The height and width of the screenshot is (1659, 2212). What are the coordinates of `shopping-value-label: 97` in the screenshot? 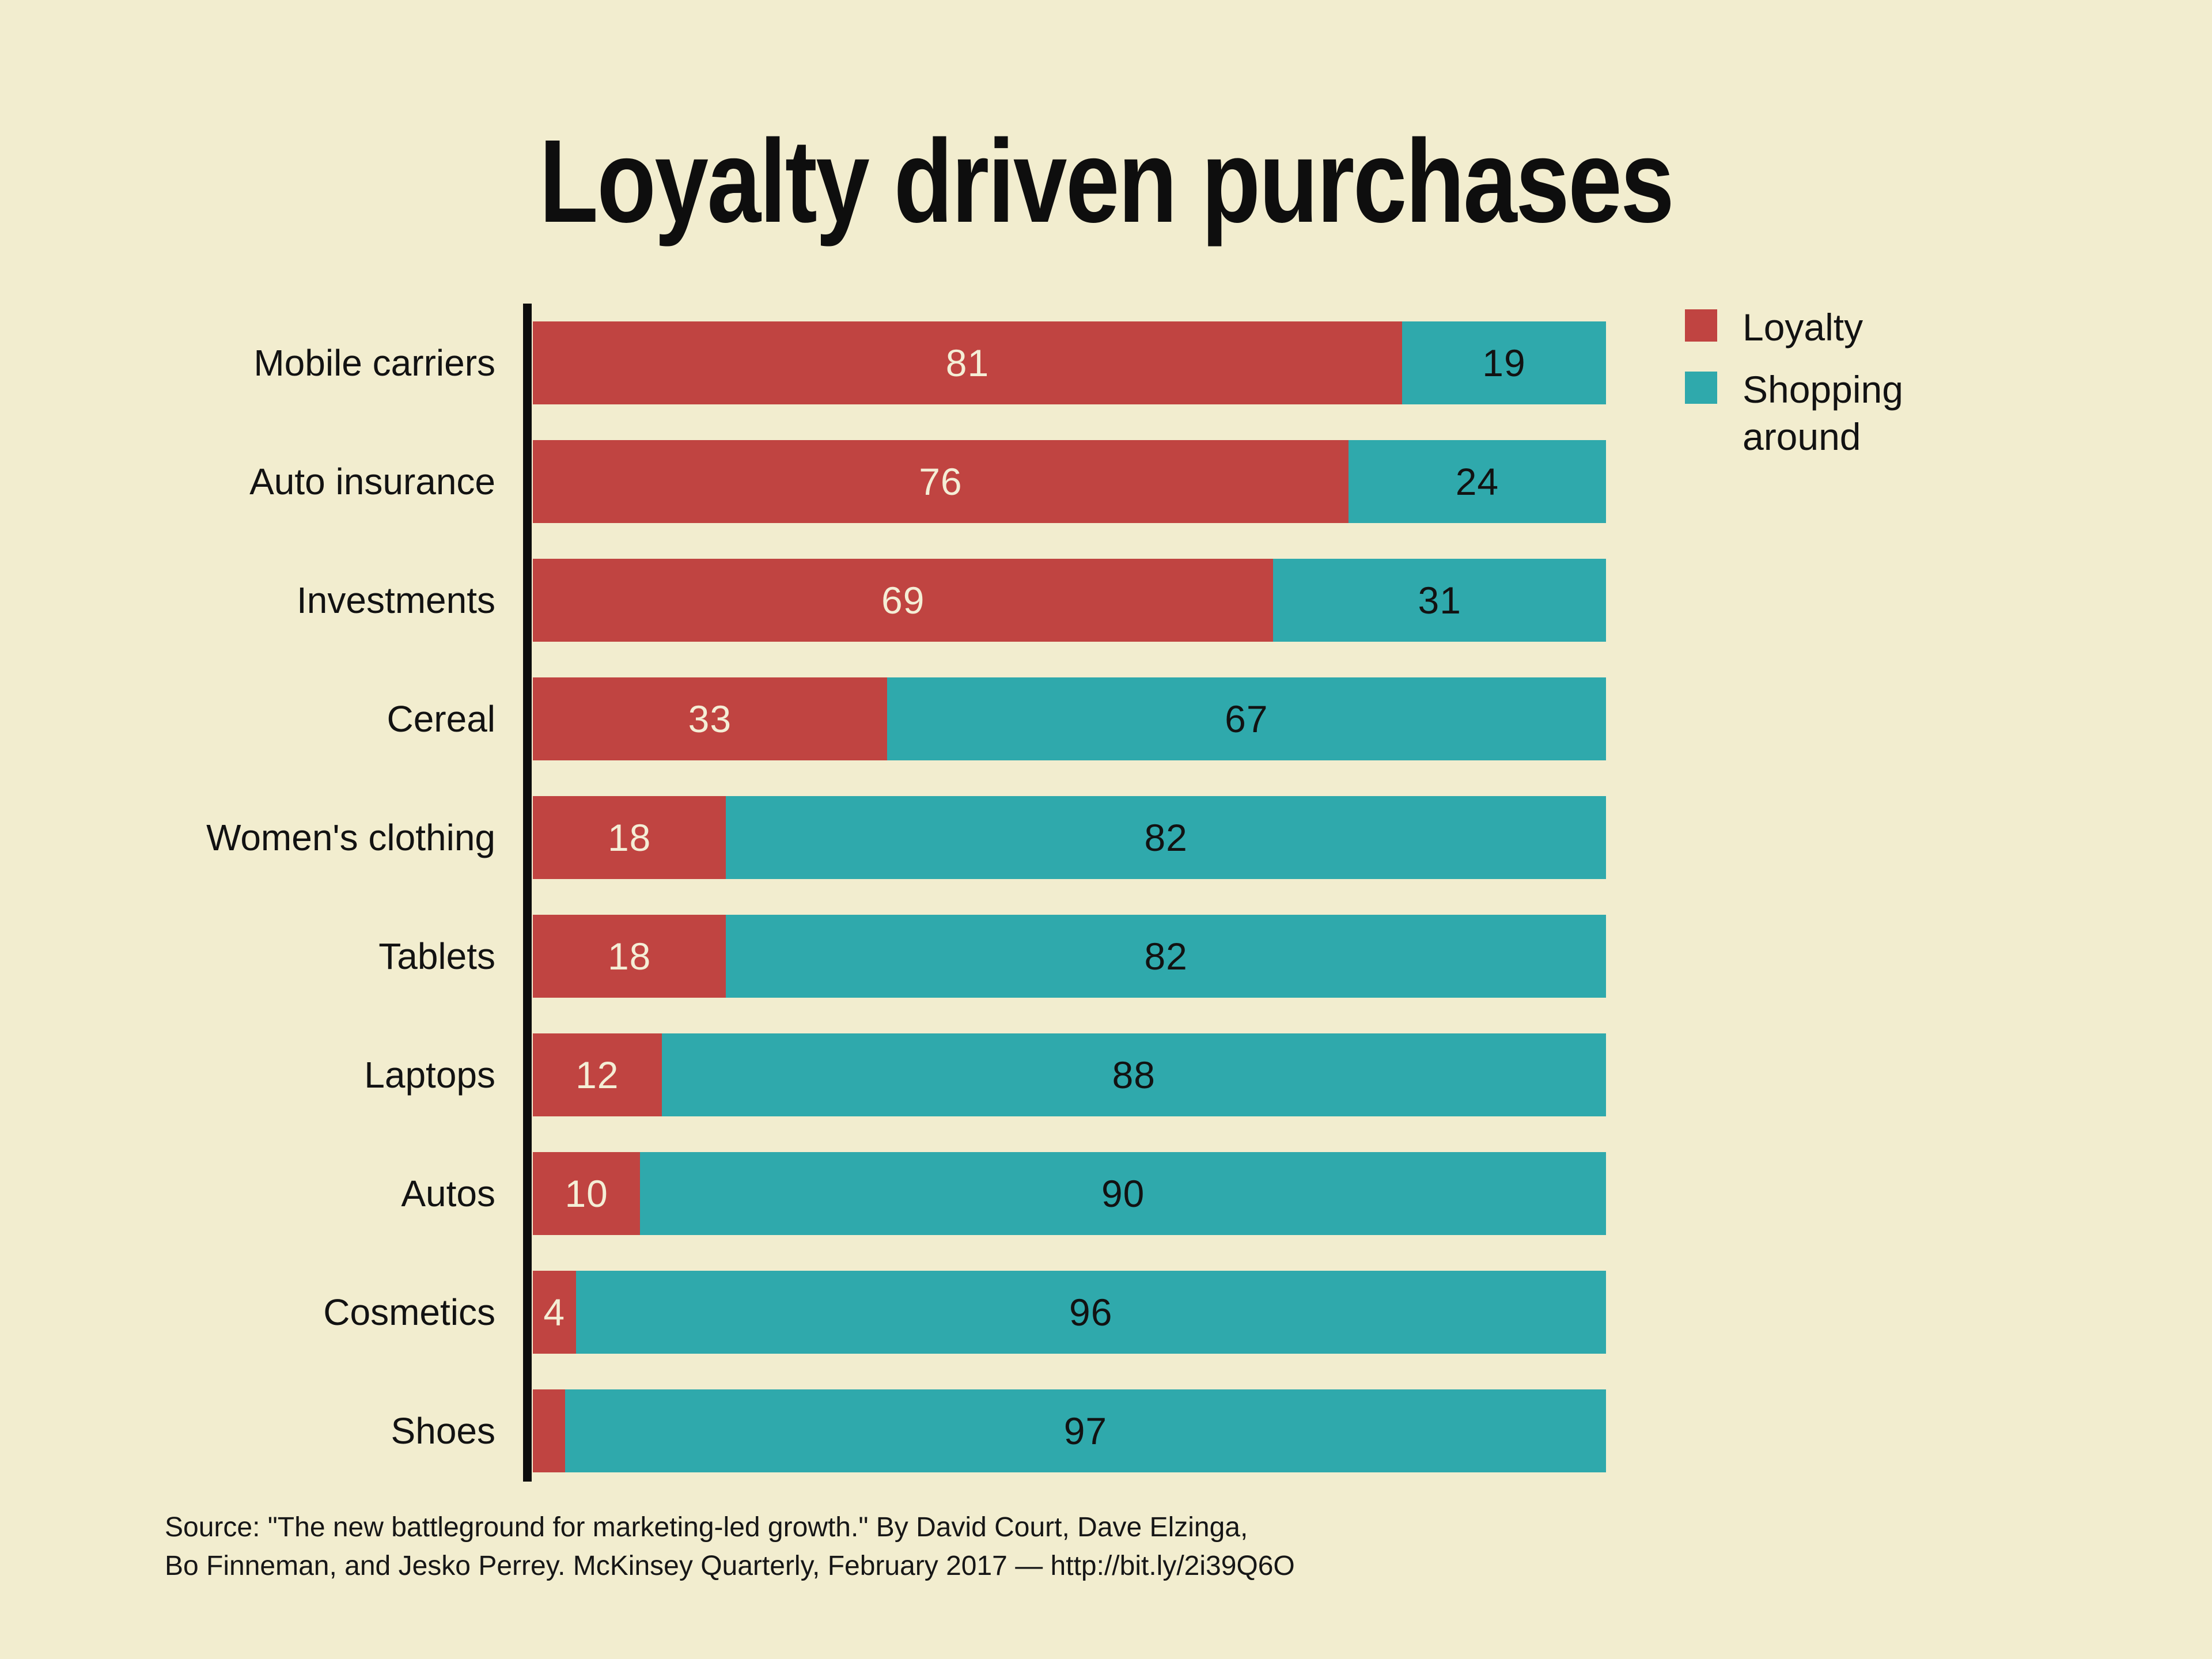 It's located at (1085, 1431).